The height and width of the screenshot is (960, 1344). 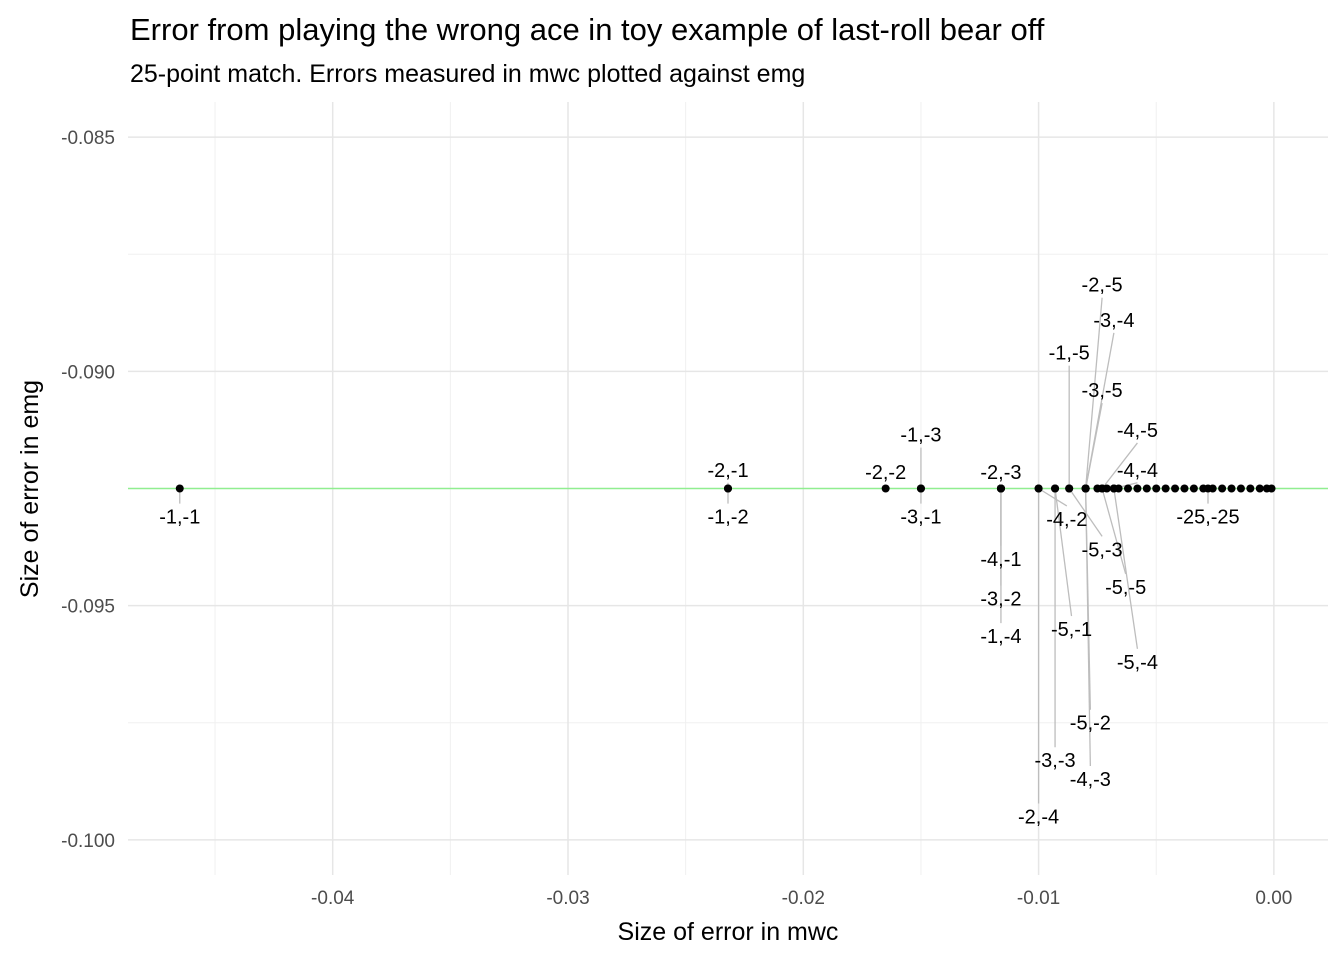 I want to click on x-axis-title: Size of error in mwc, so click(x=728, y=932).